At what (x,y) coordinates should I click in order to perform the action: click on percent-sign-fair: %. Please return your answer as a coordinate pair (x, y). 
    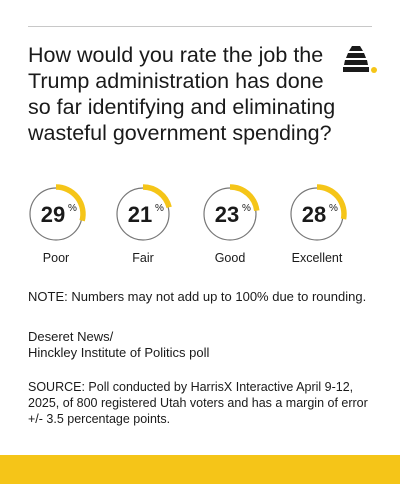
    Looking at the image, I should click on (159, 208).